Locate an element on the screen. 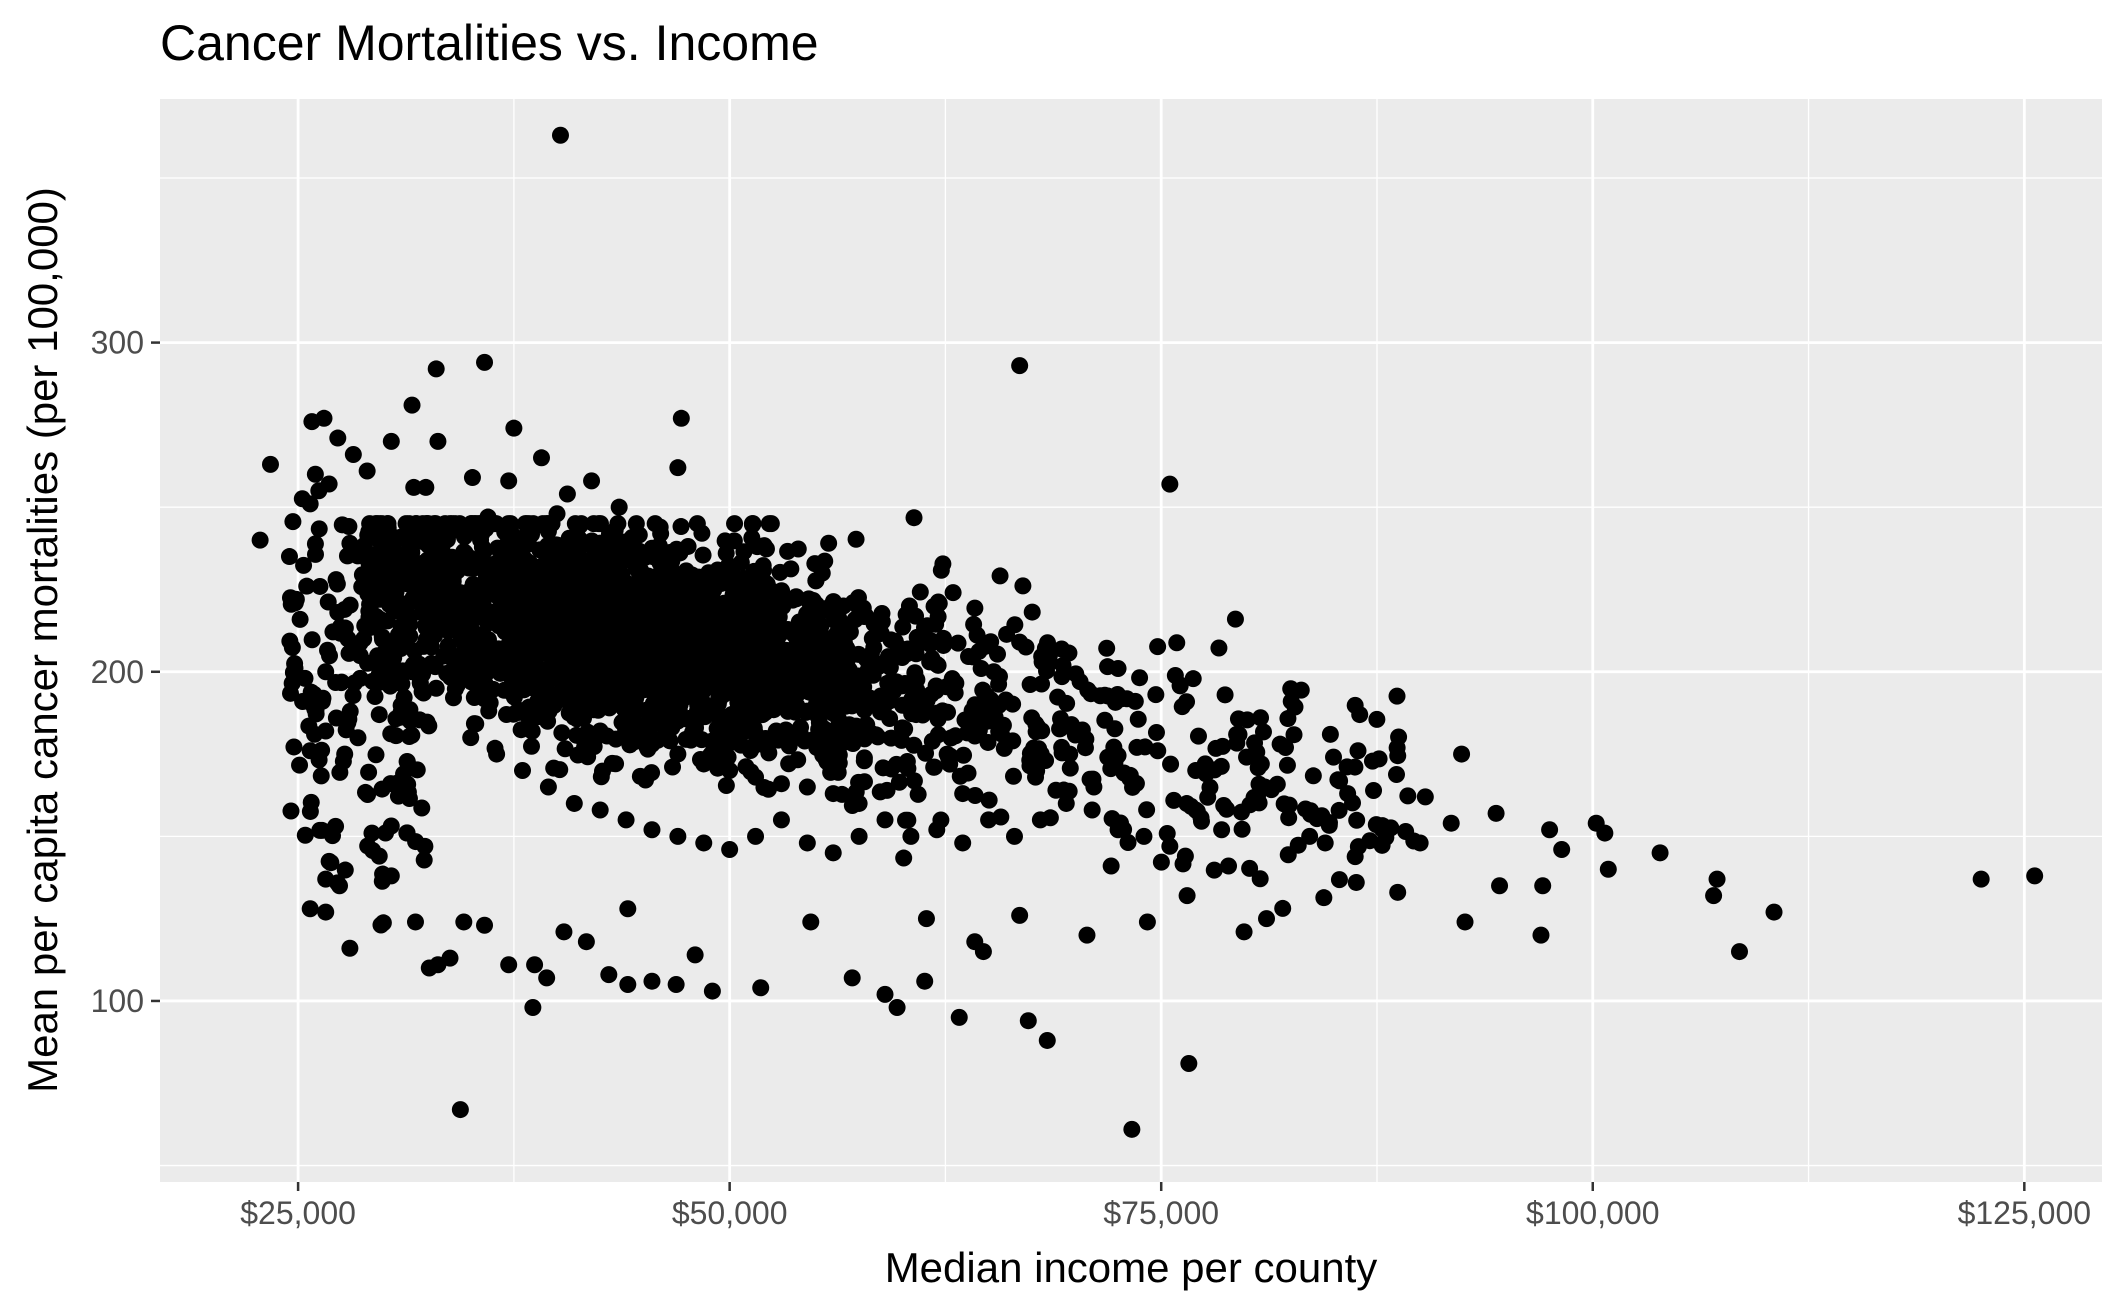 The width and height of the screenshot is (2118, 1309). y-tick-label: 100 is located at coordinates (117, 1001).